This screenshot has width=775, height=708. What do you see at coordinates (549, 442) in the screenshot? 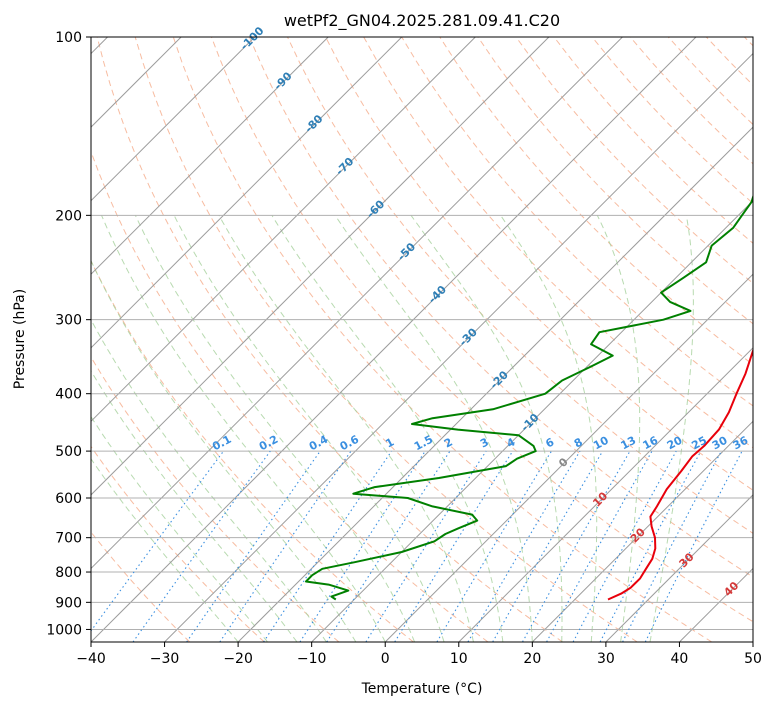
I see `mixing-ratio-label: 6` at bounding box center [549, 442].